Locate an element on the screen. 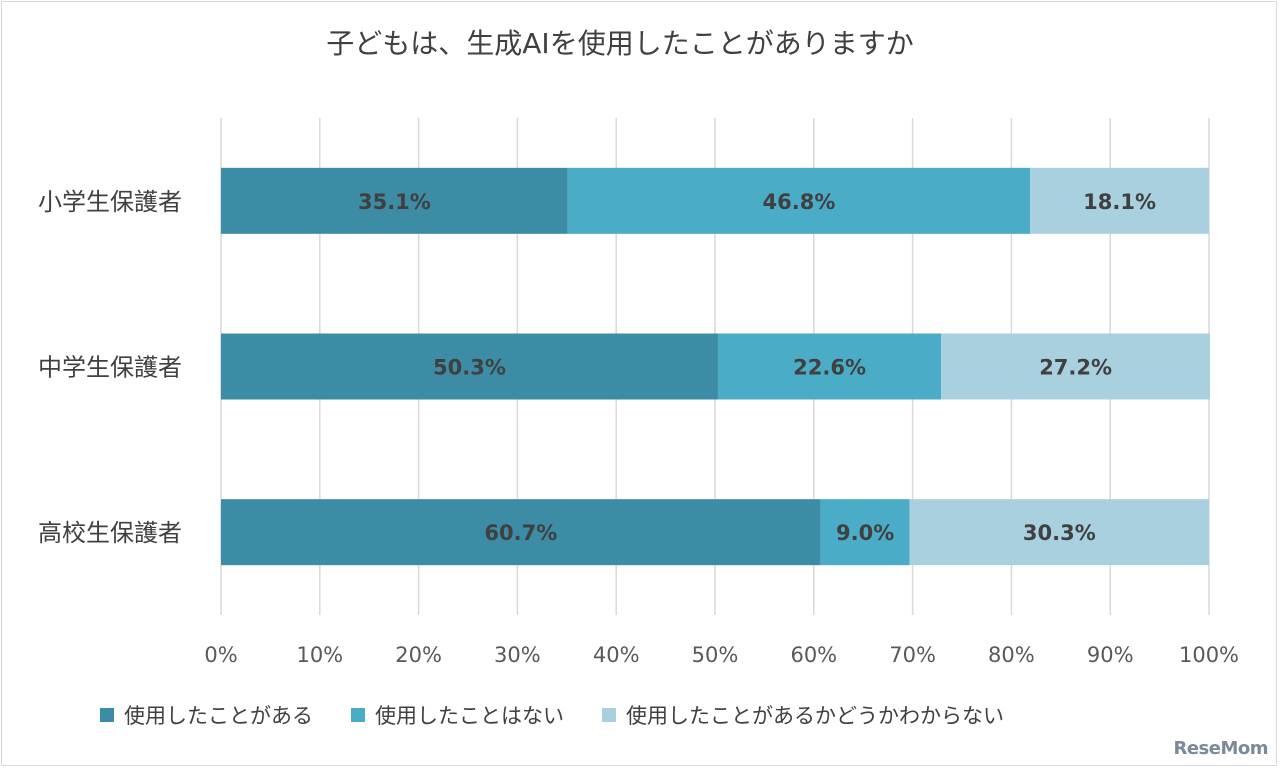 The height and width of the screenshot is (769, 1280). legend-item-not-used: 使用したことはない is located at coordinates (457, 715).